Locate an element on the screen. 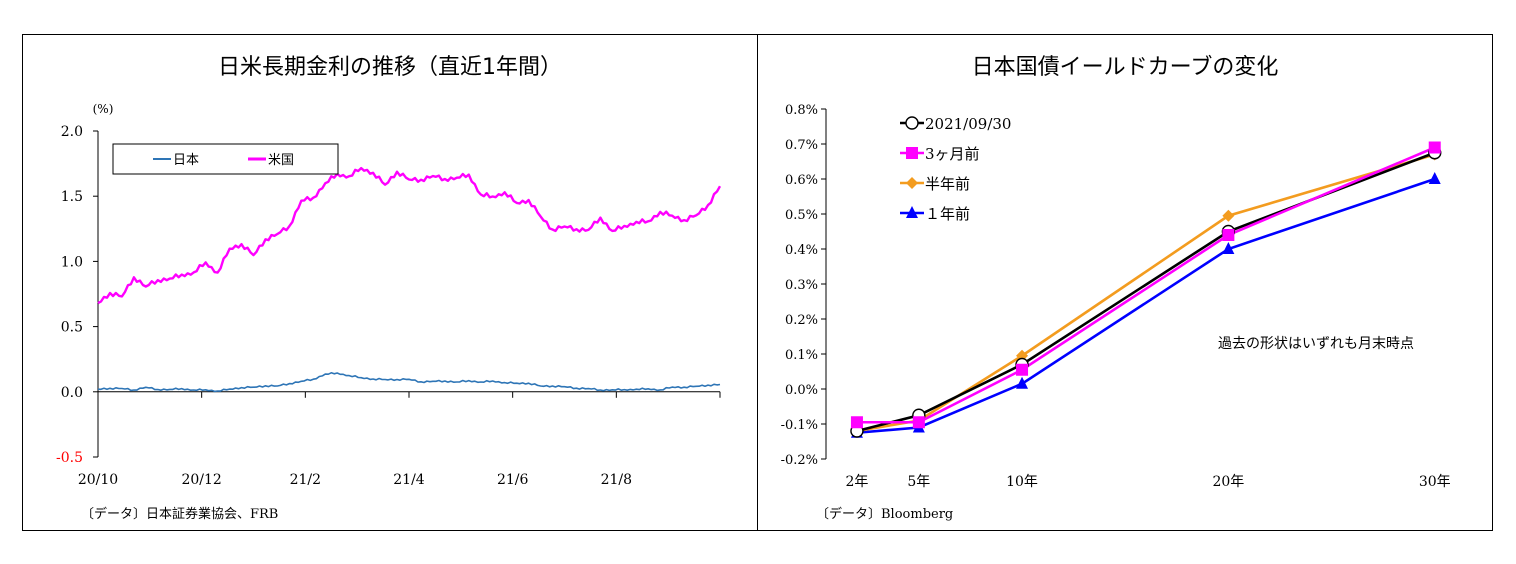  y-tick-label: 0.5 is located at coordinates (72, 328).